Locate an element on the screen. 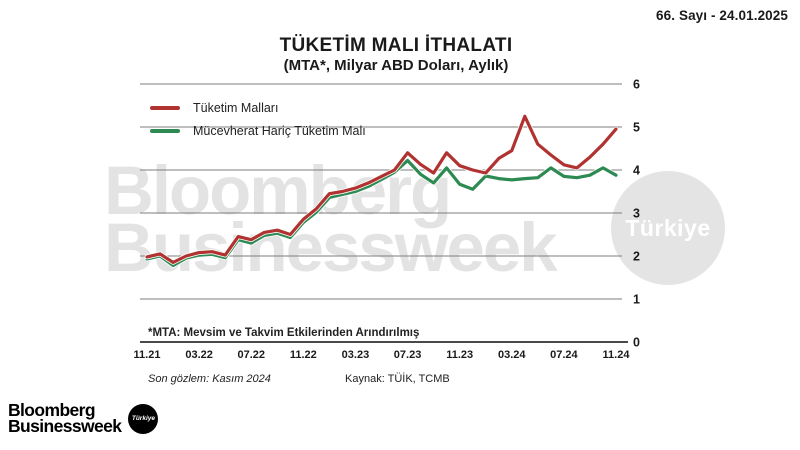 The height and width of the screenshot is (450, 800). x-tick-label: 03.23 is located at coordinates (356, 355).